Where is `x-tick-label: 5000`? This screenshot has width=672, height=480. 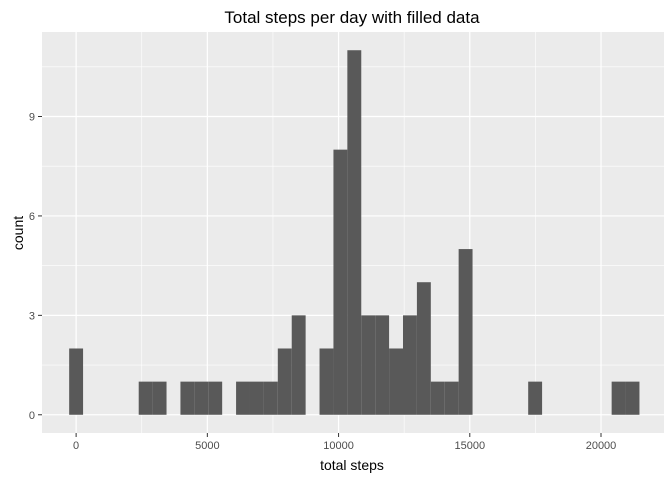
x-tick-label: 5000 is located at coordinates (207, 446).